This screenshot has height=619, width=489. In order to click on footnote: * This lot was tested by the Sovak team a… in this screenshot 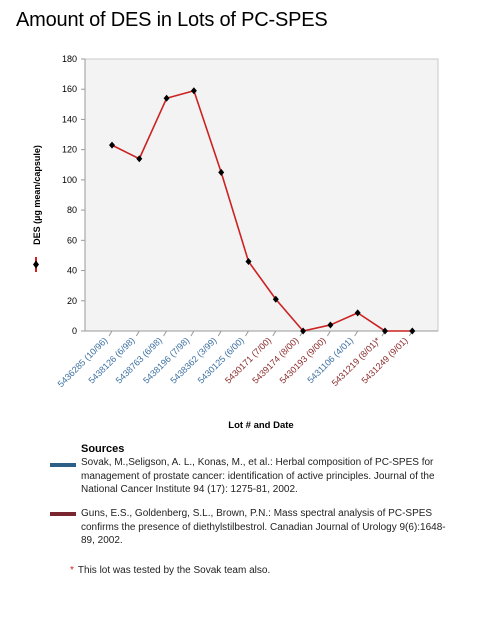, I will do `click(170, 570)`.